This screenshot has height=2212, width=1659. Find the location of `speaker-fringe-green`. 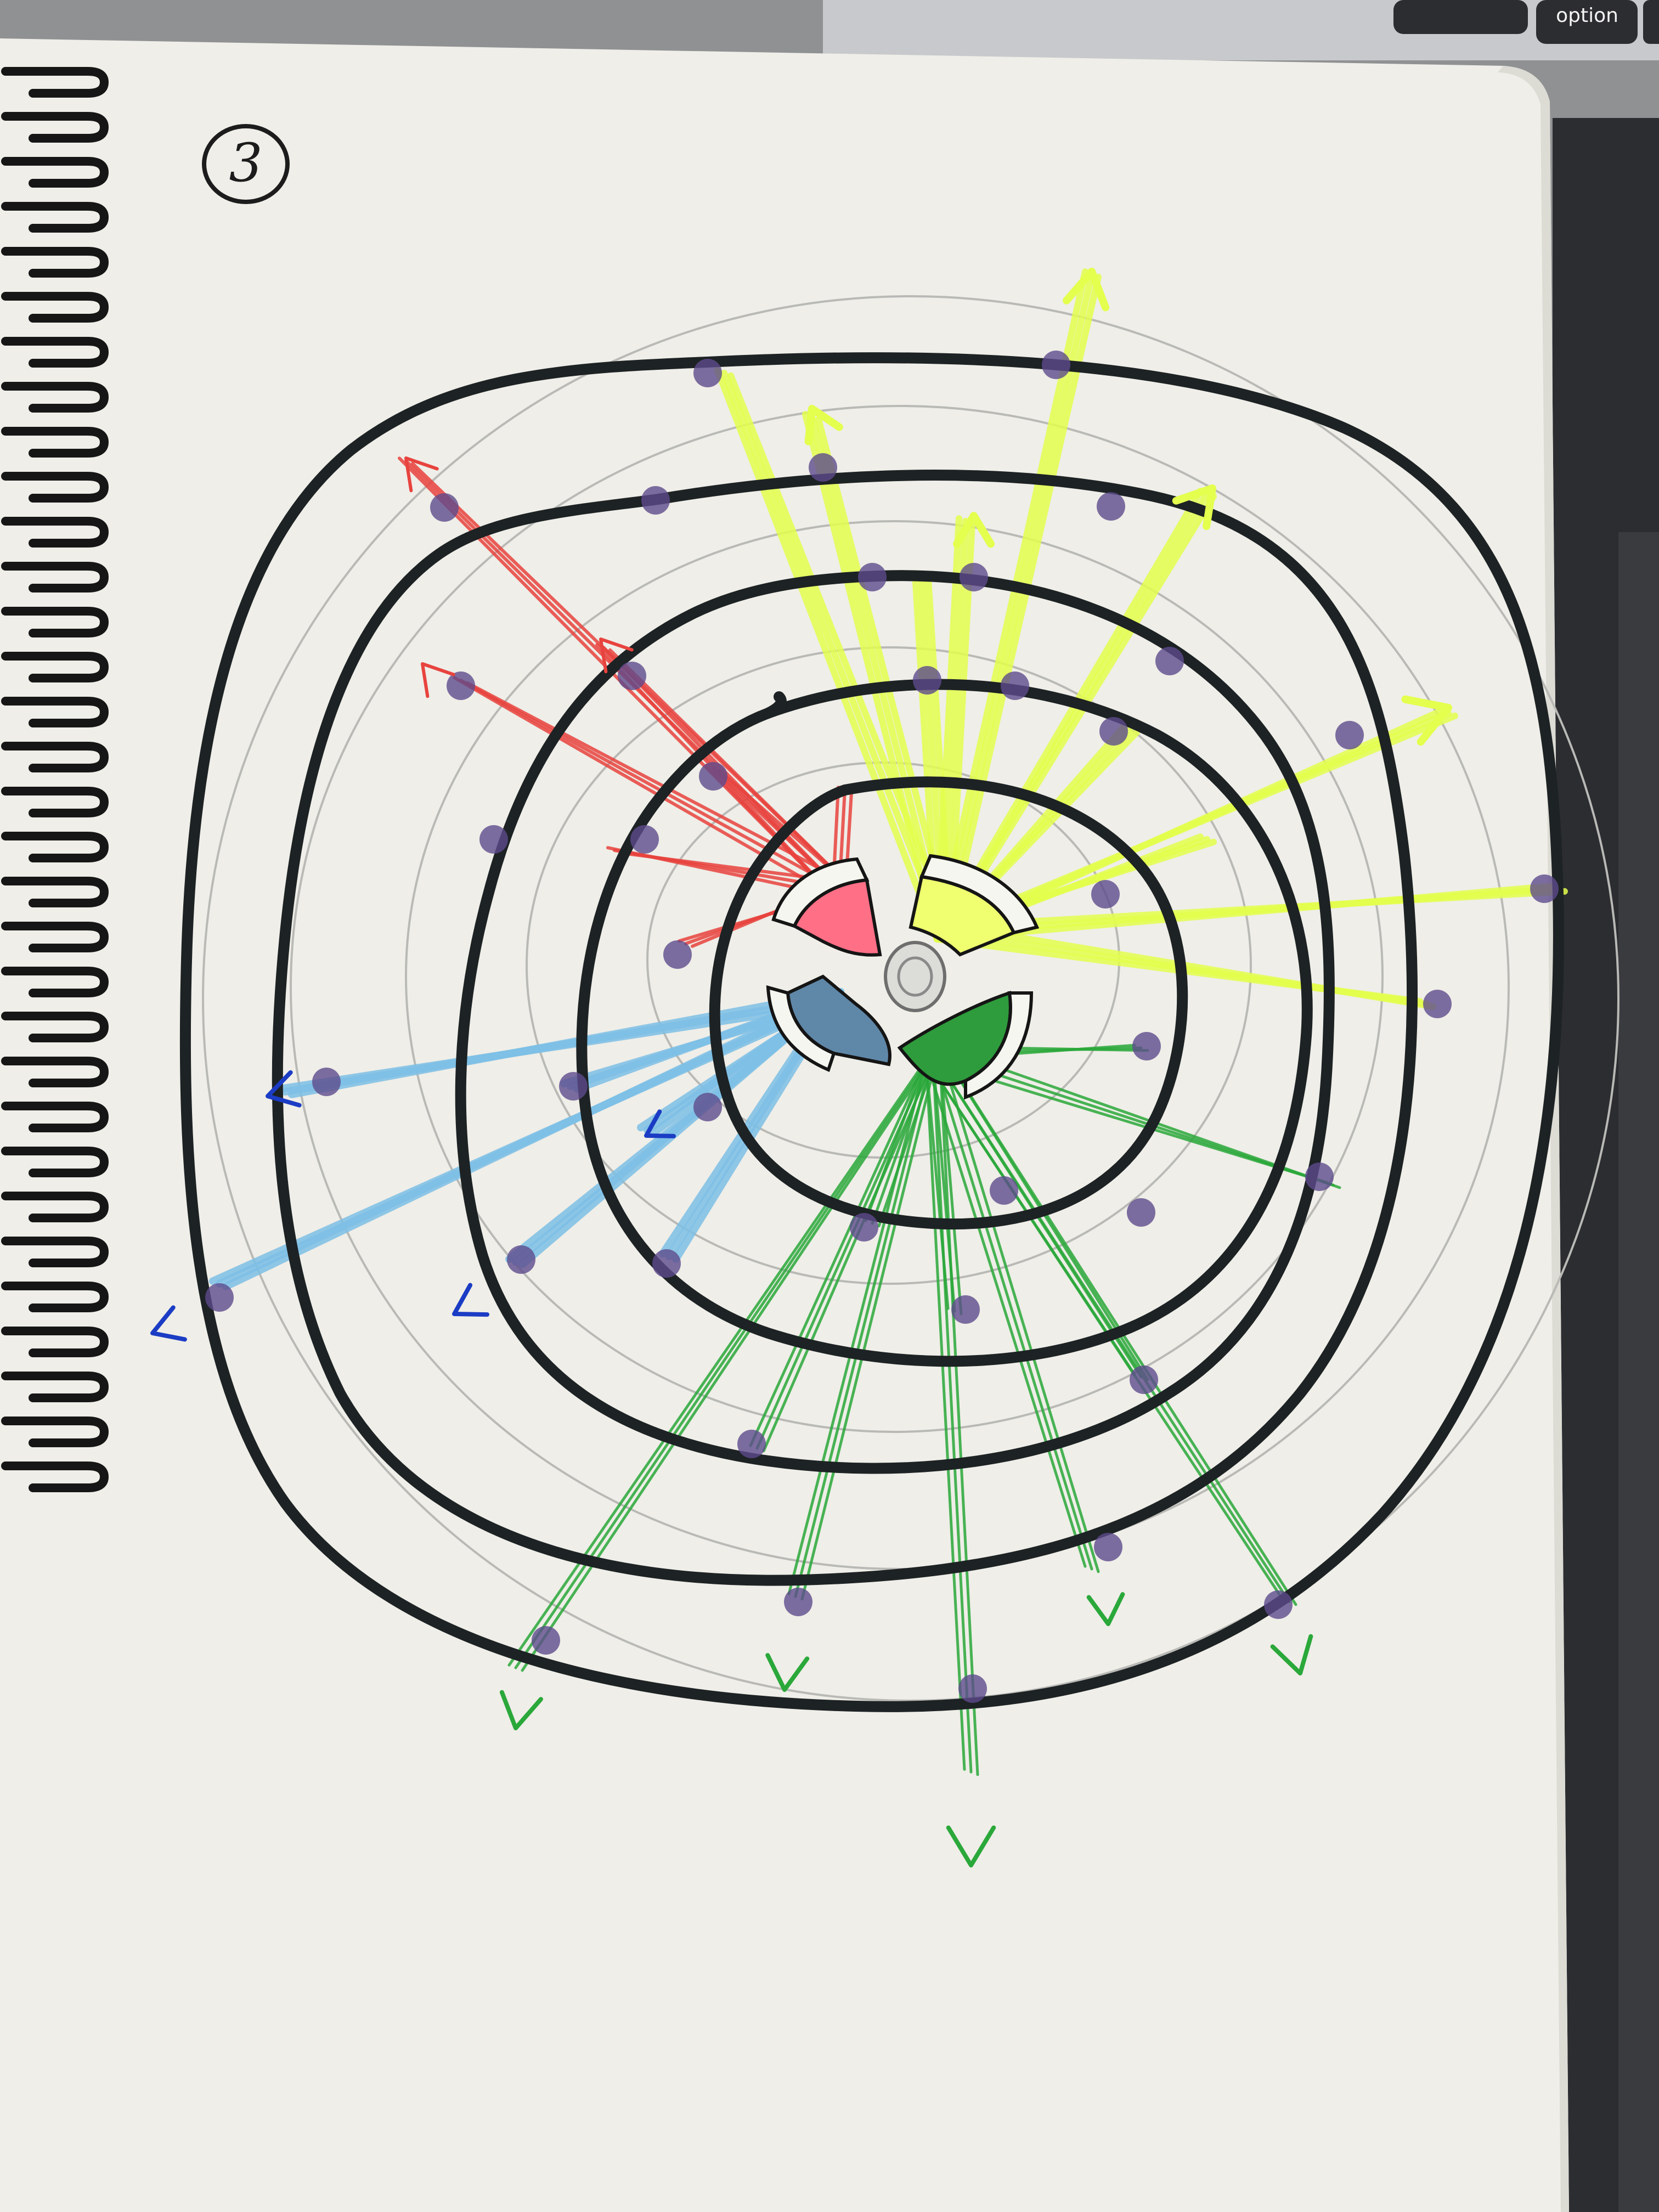

speaker-fringe-green is located at coordinates (999, 1046).